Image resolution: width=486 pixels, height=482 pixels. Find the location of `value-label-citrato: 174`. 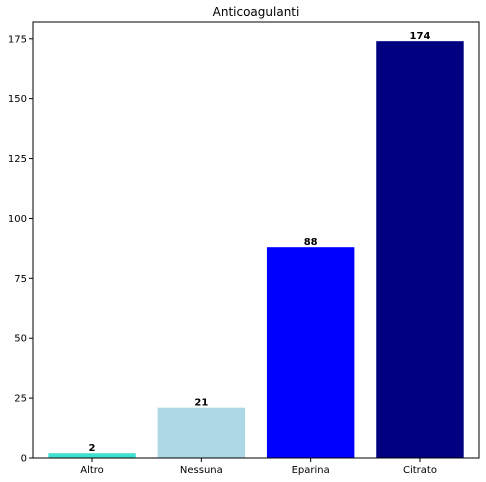

value-label-citrato: 174 is located at coordinates (420, 36).